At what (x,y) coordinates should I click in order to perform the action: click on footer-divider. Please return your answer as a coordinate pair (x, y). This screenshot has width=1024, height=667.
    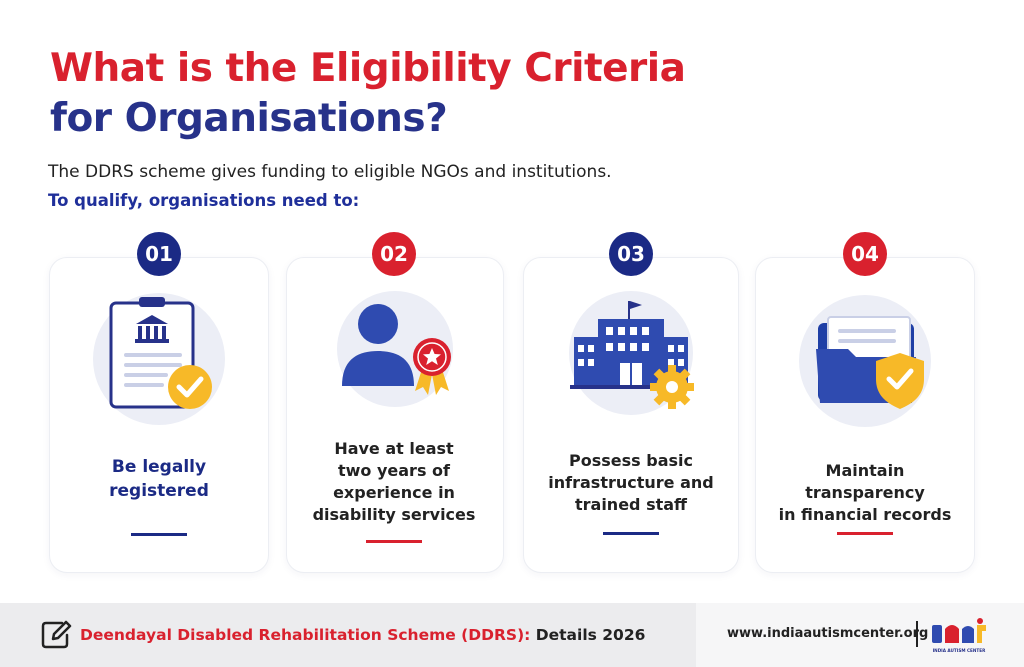
    Looking at the image, I should click on (917, 634).